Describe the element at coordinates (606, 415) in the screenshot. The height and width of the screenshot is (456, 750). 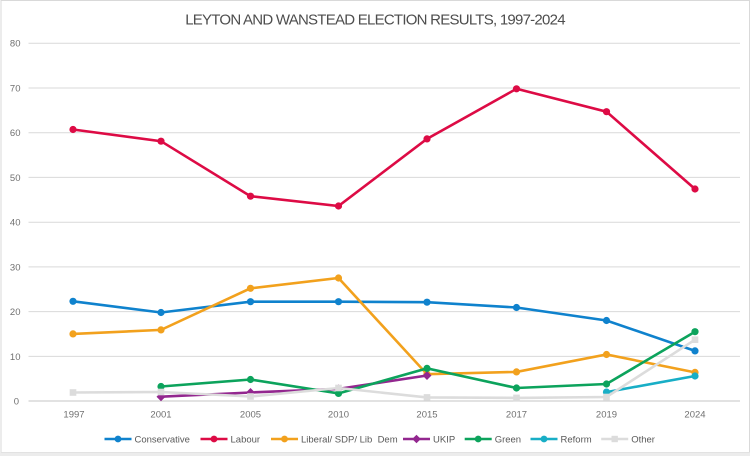
I see `svg-text: 2019` at that location.